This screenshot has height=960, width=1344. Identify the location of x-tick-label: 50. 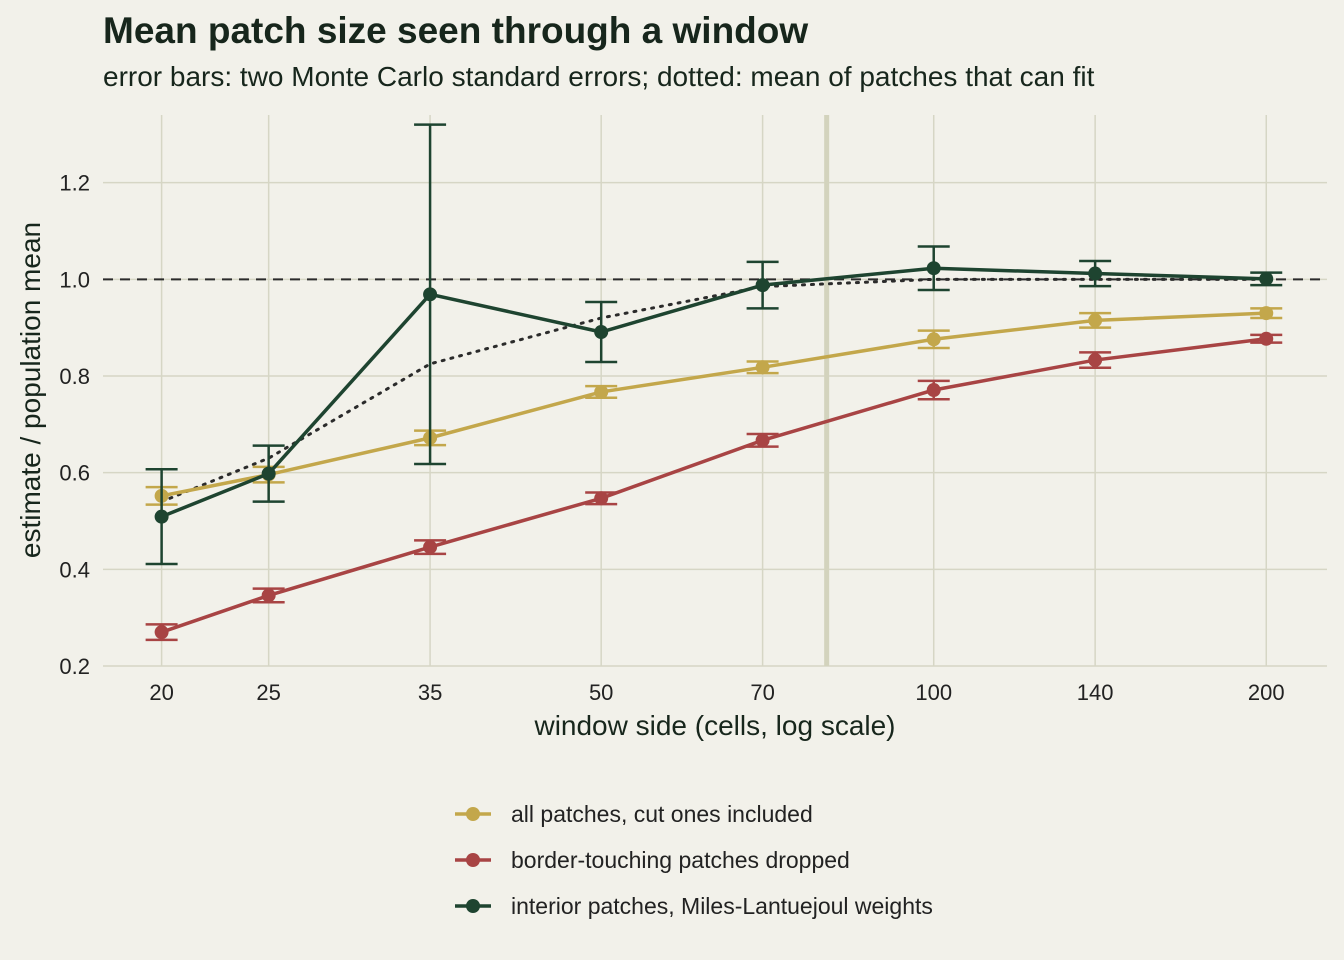
(601, 692).